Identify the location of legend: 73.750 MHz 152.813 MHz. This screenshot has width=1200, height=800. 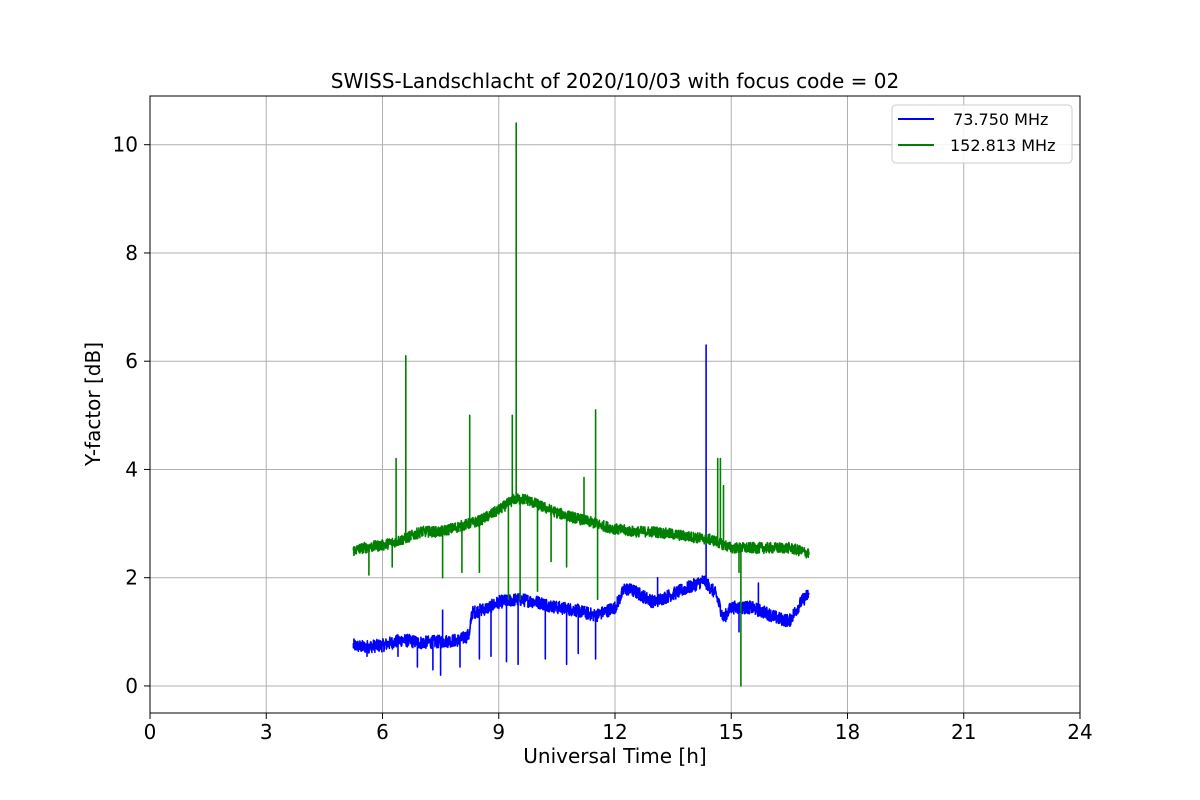
(982, 134).